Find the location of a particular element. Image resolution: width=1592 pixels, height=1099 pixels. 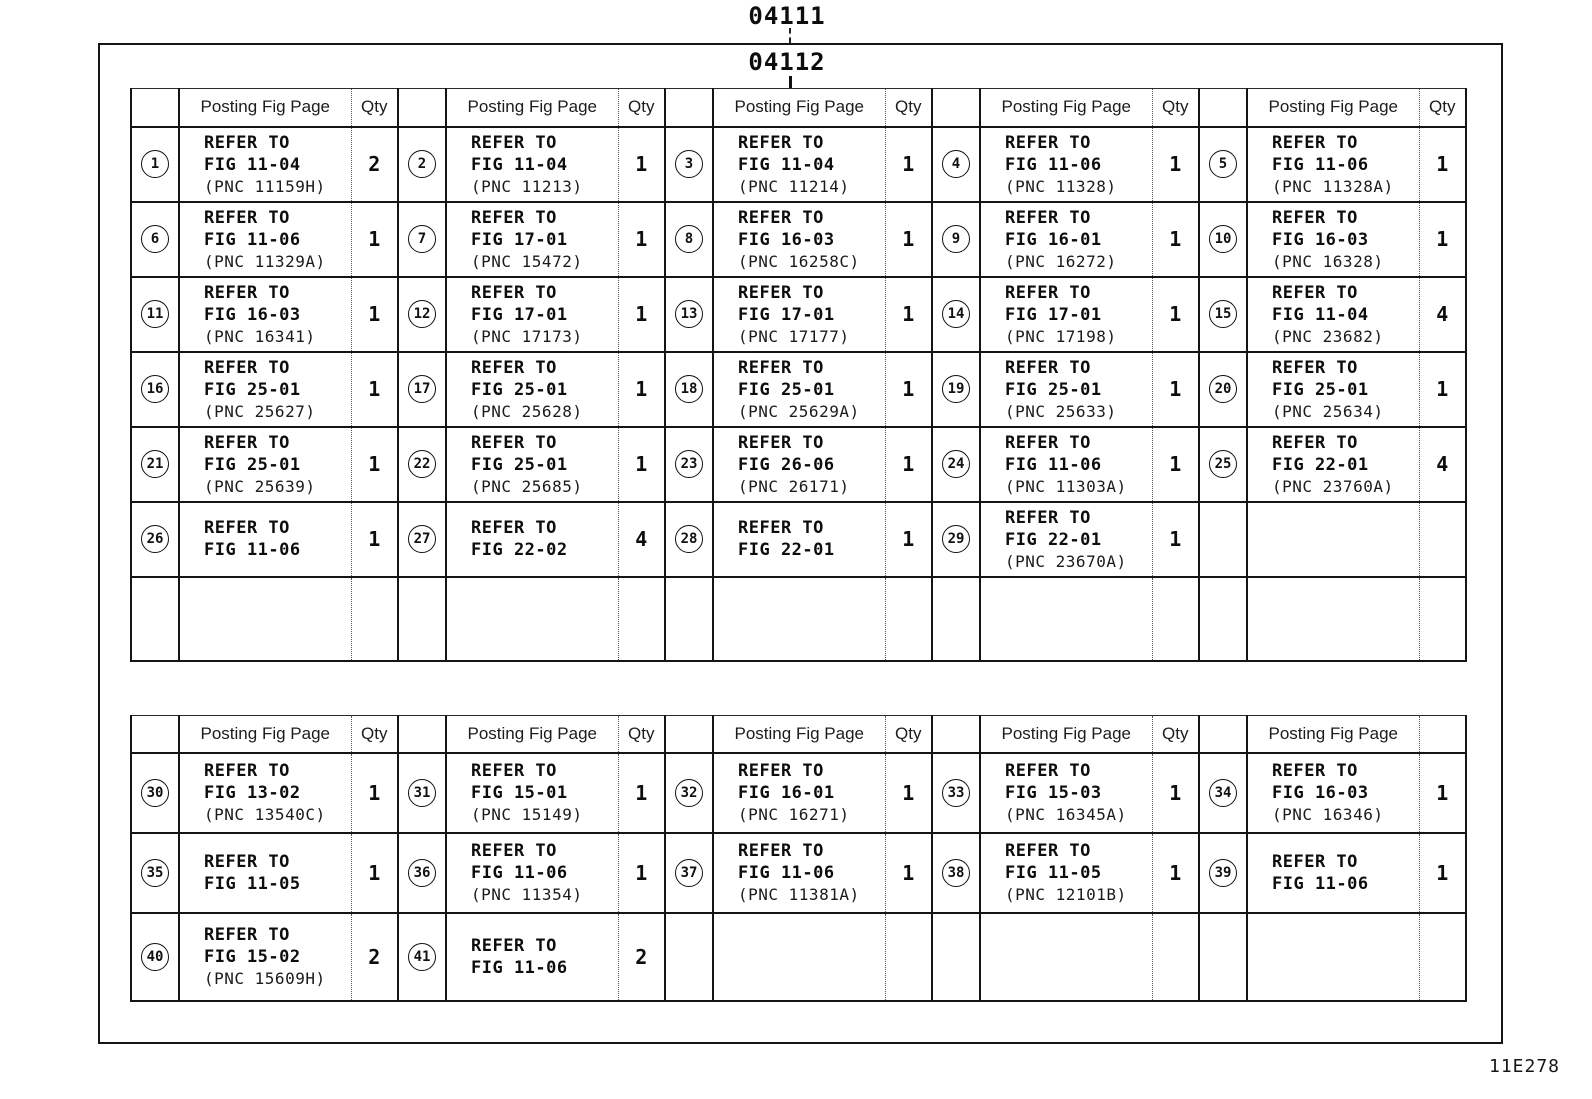

pnc-line: (PNC 11328) is located at coordinates (1061, 186).